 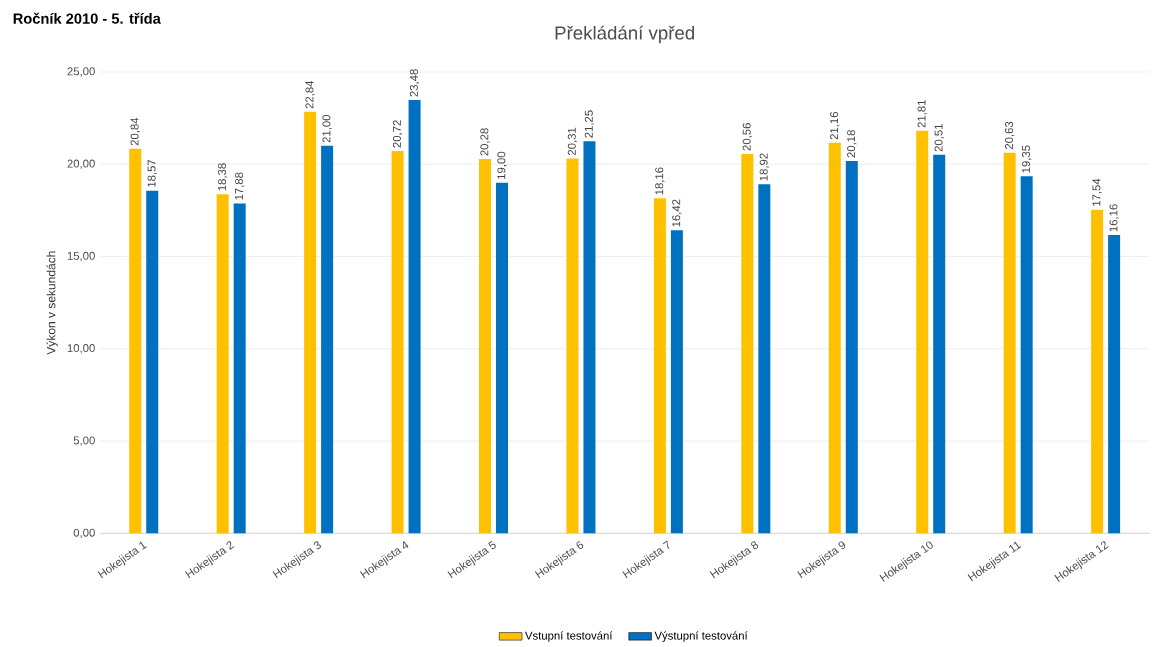 What do you see at coordinates (1027, 159) in the screenshot?
I see `data-label: 19,35` at bounding box center [1027, 159].